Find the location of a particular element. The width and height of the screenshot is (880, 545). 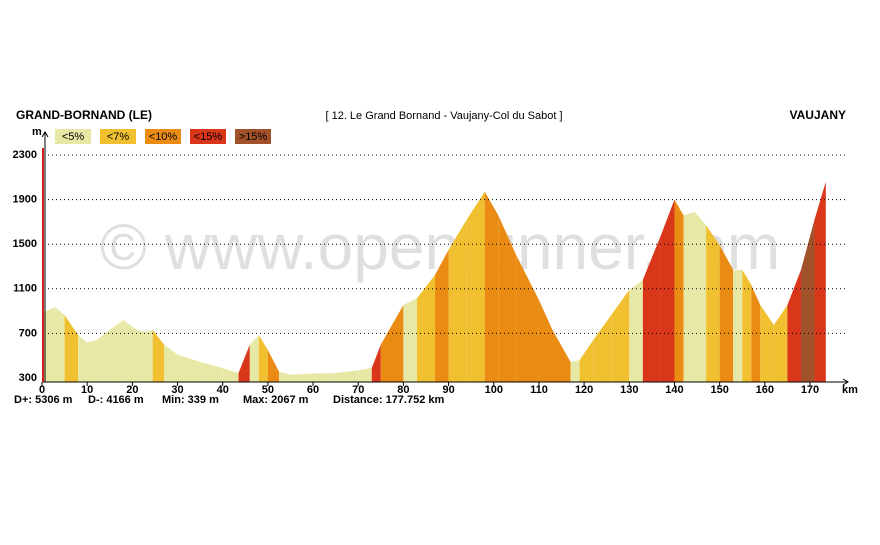

x-axis-label: km is located at coordinates (850, 390).